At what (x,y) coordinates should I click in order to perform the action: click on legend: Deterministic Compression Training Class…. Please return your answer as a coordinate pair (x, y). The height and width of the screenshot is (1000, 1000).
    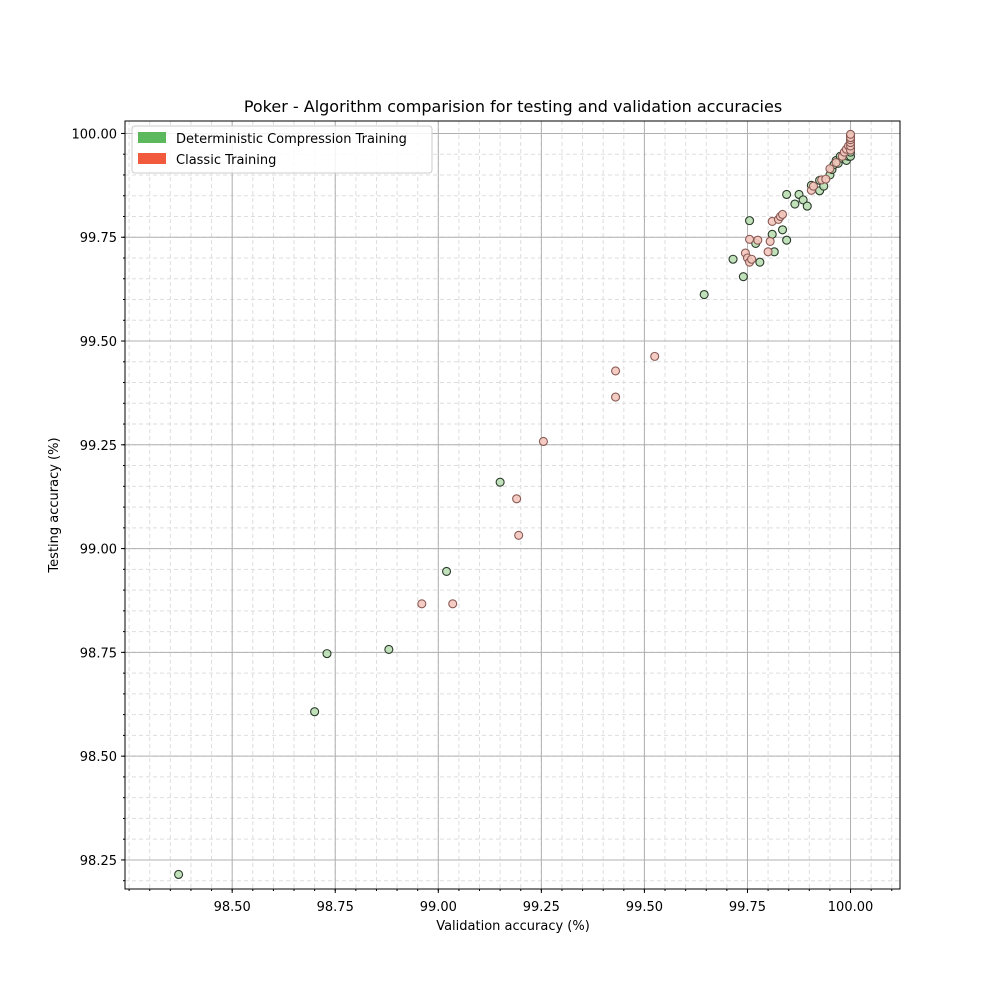
    Looking at the image, I should click on (282, 149).